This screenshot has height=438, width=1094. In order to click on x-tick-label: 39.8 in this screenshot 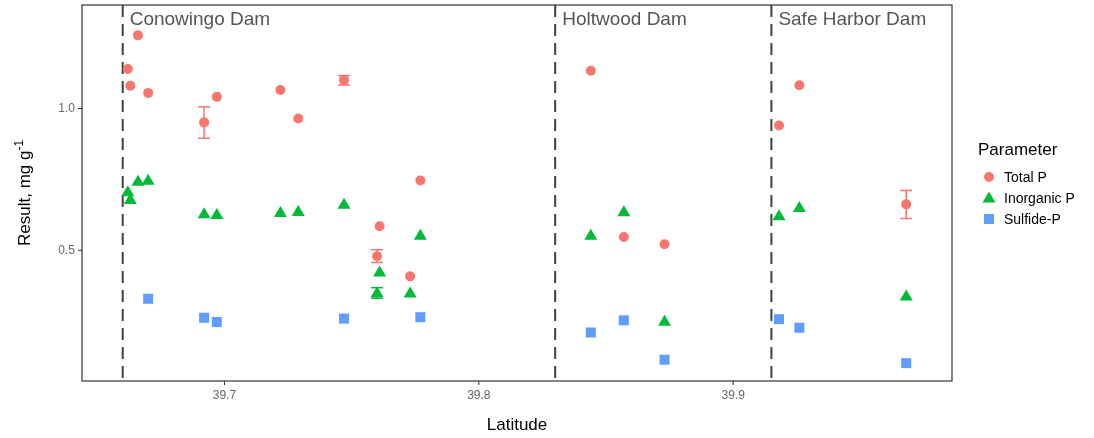, I will do `click(479, 395)`.